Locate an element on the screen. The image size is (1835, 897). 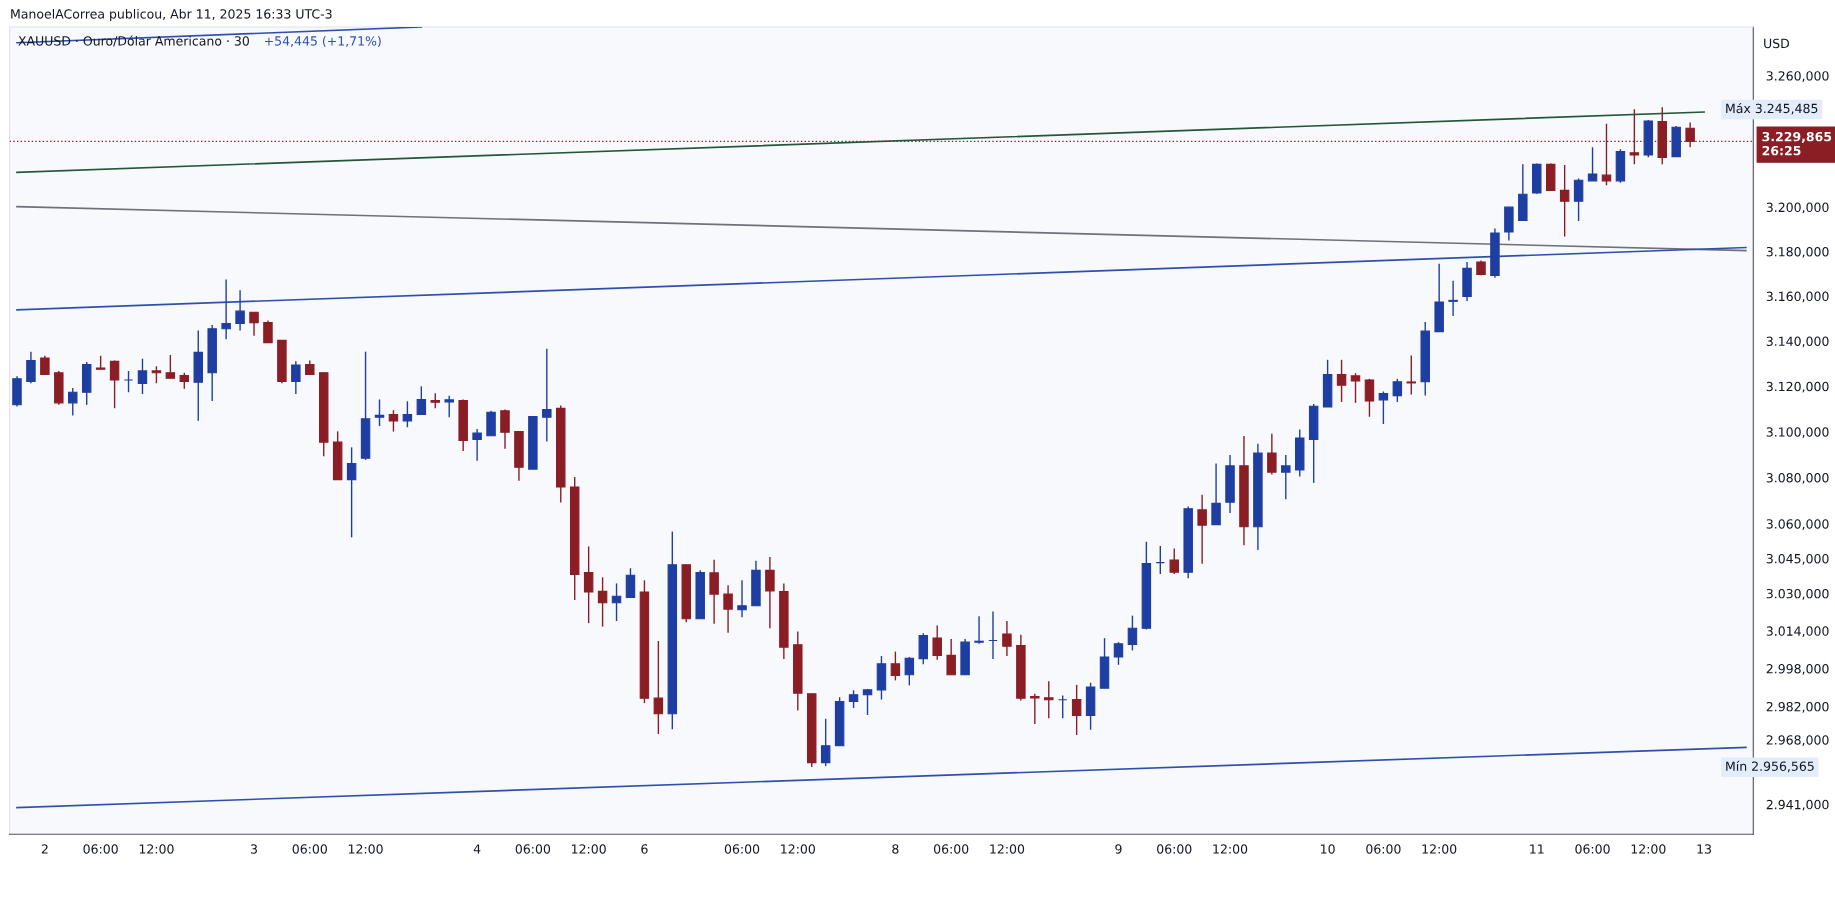
y-tick-label: 3.100,000 is located at coordinates (1797, 432).